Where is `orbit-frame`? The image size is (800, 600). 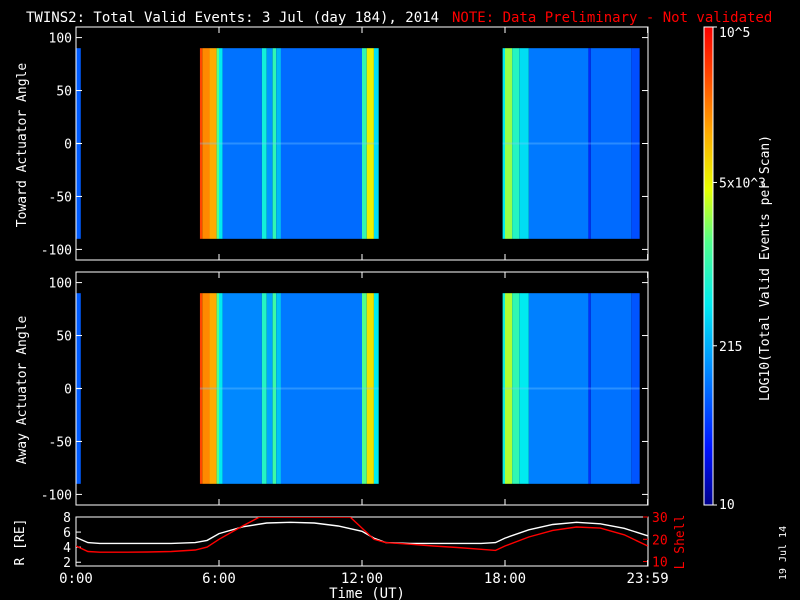
orbit-frame is located at coordinates (362, 541).